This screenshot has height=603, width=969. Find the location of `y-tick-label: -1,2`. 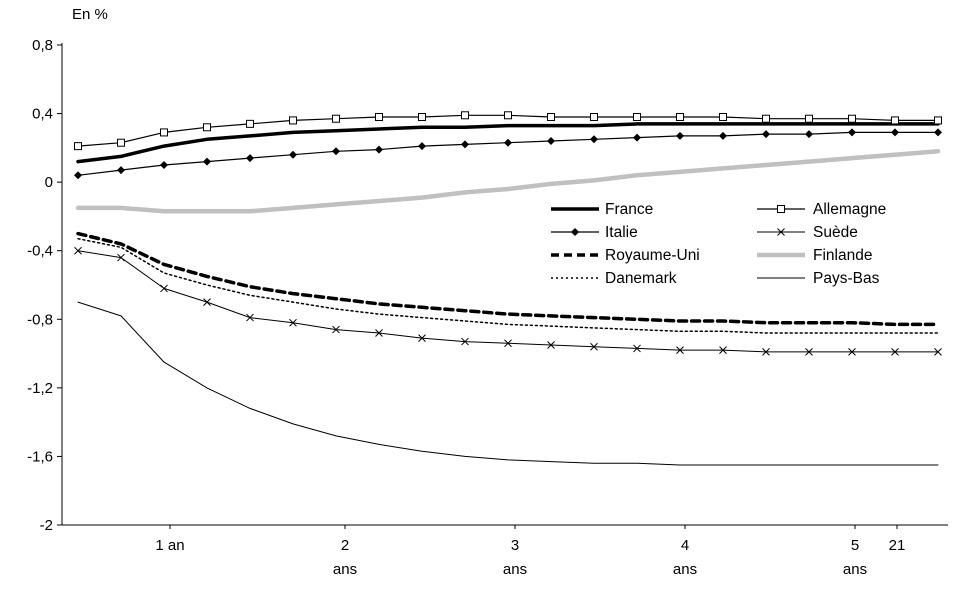

y-tick-label: -1,2 is located at coordinates (40, 388).